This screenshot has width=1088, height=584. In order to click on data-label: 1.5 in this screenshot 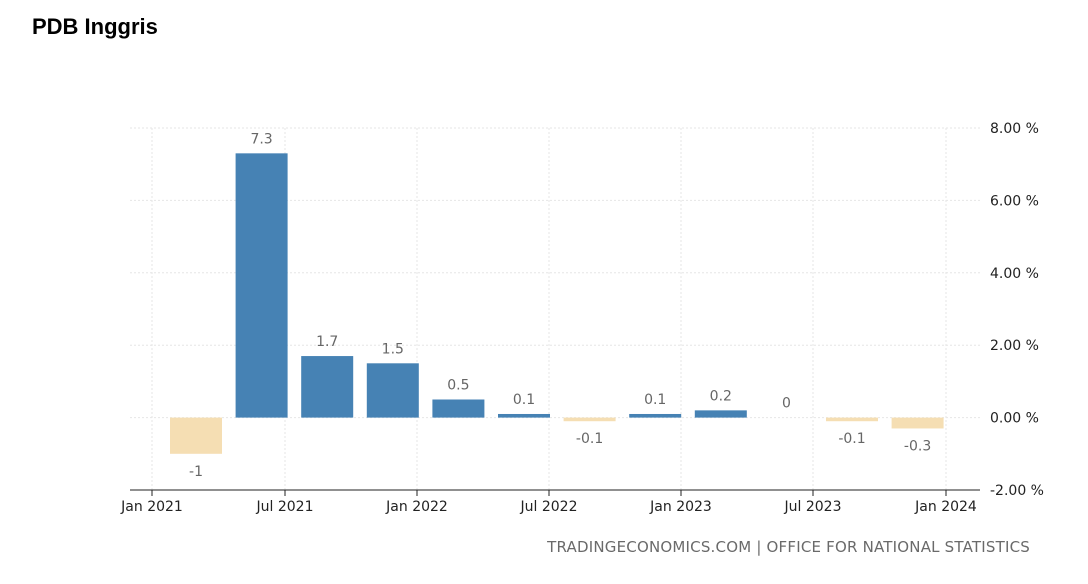, I will do `click(393, 349)`.